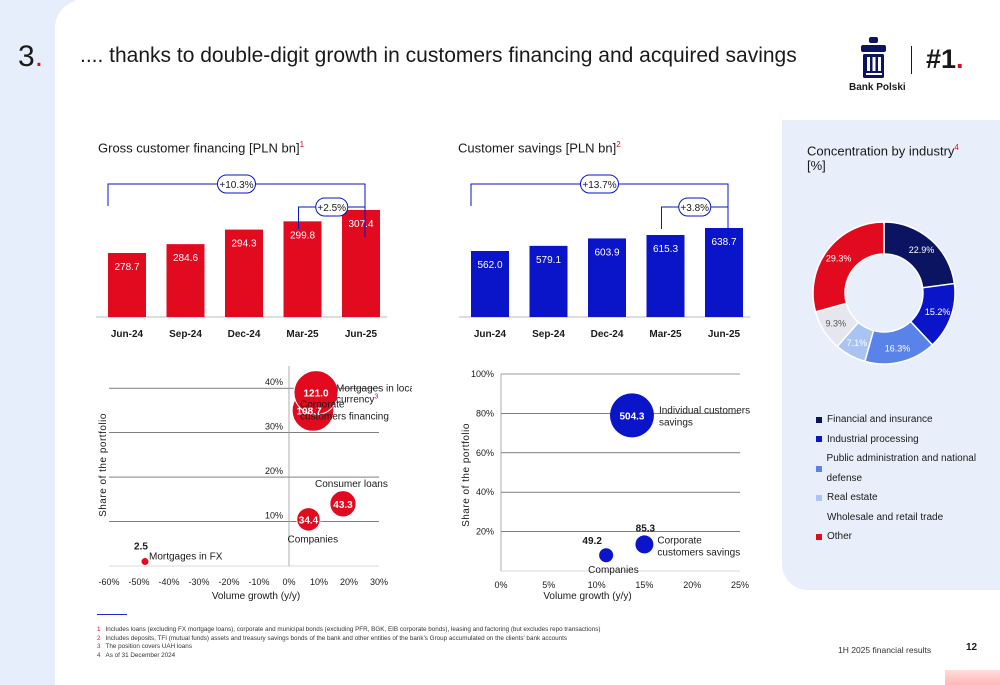  Describe the element at coordinates (972, 677) in the screenshot. I see `corner-accent` at that location.